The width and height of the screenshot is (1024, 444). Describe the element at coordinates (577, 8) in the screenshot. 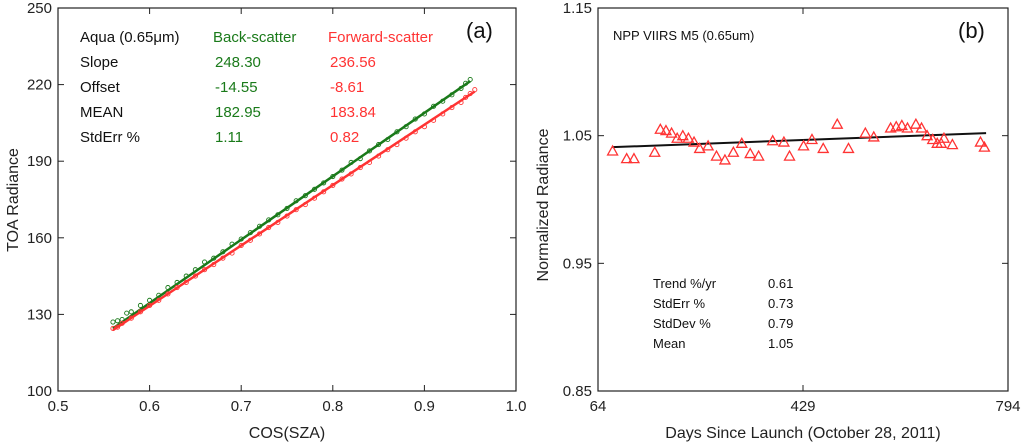

I see `panel-b-ytick-label: 1.15` at that location.